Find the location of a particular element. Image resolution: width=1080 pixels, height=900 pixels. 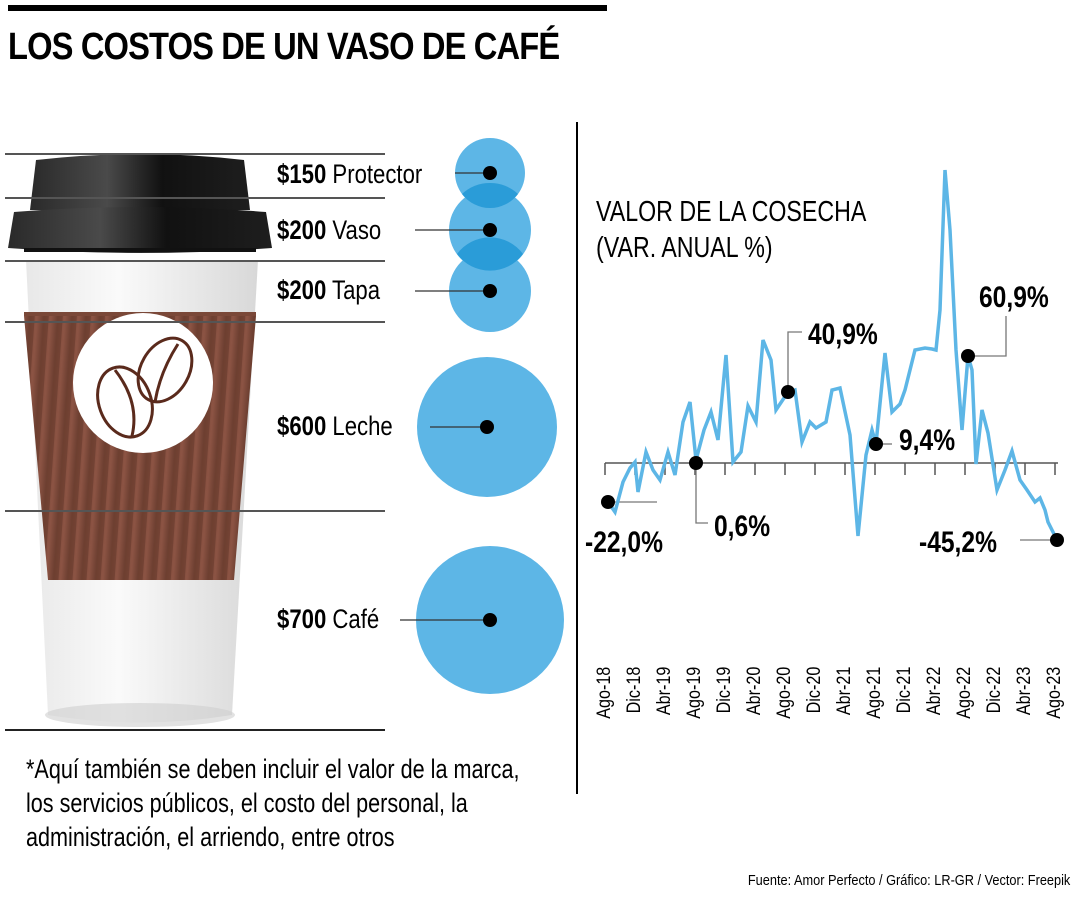

x-label: Ago-23 is located at coordinates (1054, 692).